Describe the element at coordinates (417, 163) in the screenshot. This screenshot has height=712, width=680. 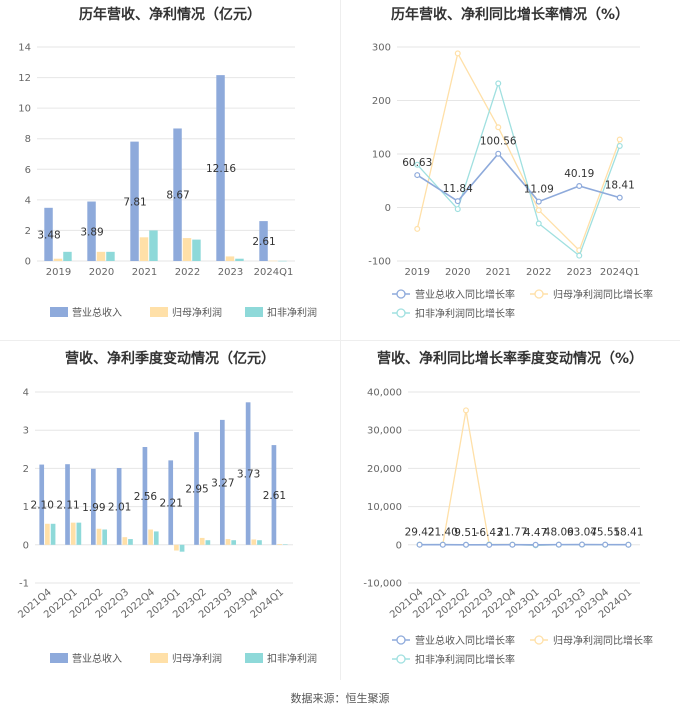
I see `data-label: 60.63` at that location.